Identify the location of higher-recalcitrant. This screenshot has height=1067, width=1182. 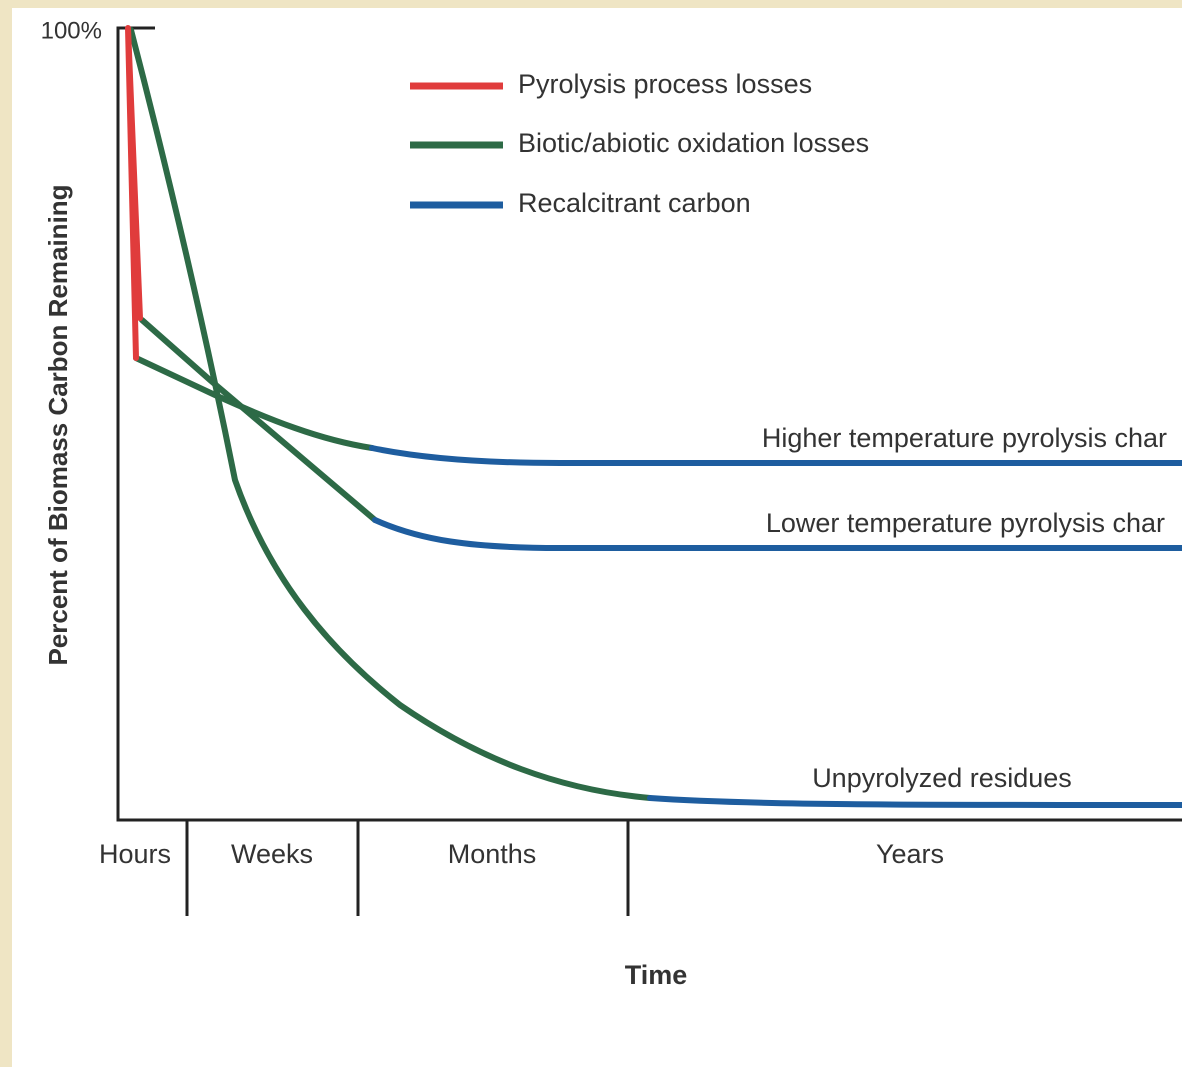
(775, 455).